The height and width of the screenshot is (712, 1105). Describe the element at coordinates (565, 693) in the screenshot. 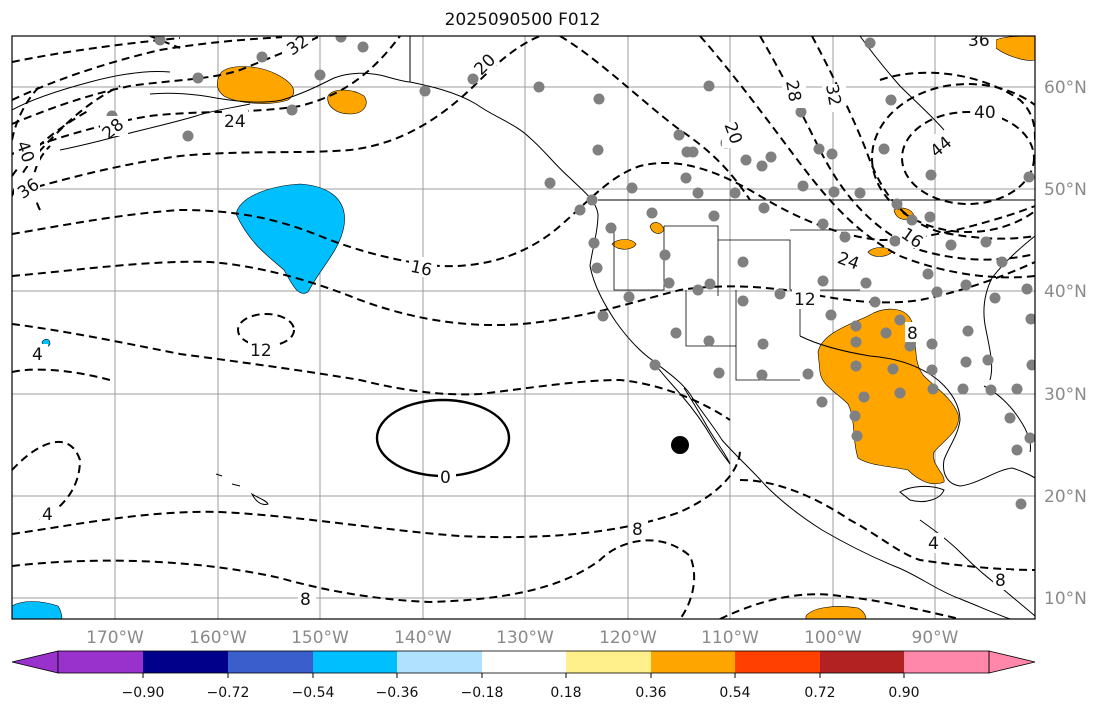

I see `colorbar-tick-label: 0.18` at that location.